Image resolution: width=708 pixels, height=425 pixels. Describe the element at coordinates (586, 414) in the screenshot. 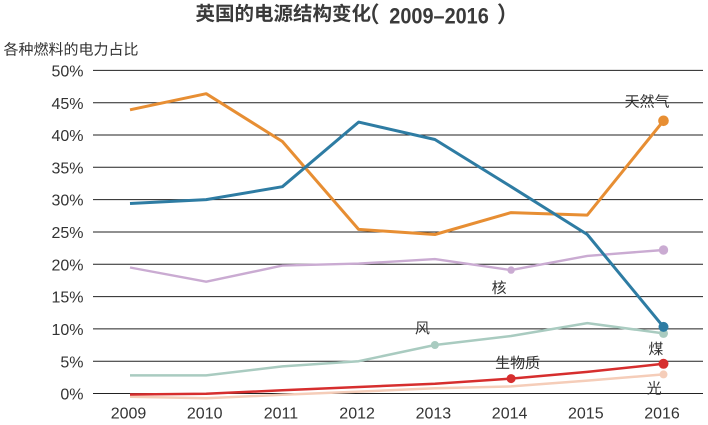

I see `svg-text: 2015` at that location.